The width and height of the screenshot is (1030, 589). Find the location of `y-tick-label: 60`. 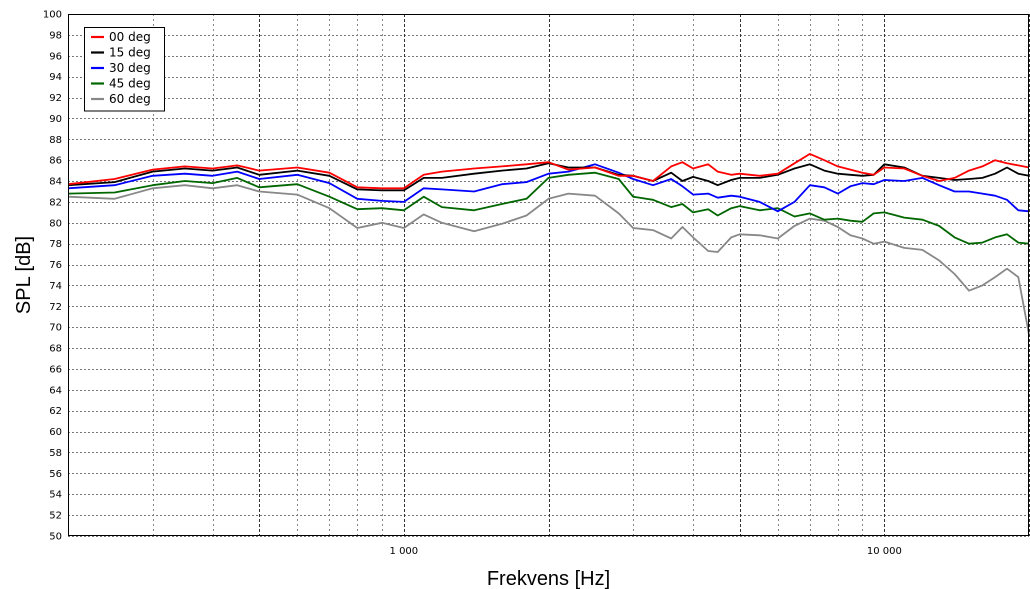

y-tick-label: 60 is located at coordinates (55, 432).